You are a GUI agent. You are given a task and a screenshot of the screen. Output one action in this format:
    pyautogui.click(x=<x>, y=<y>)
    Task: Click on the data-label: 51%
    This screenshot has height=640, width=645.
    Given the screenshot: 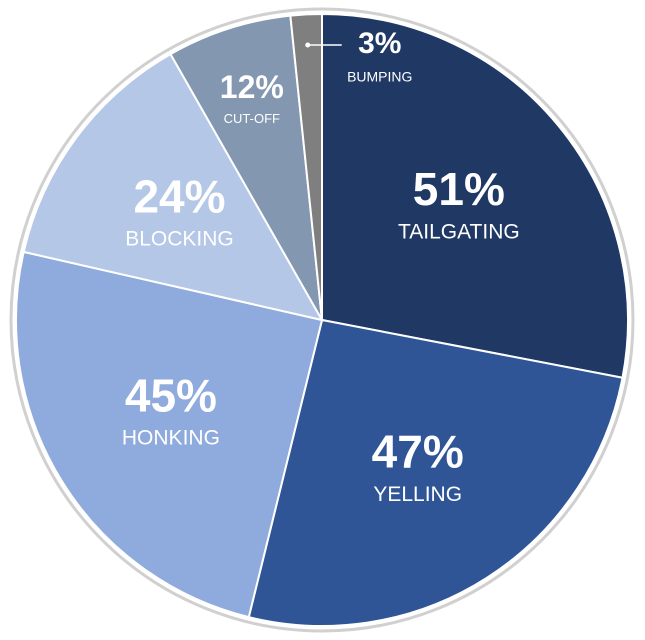 What is the action you would take?
    pyautogui.click(x=459, y=189)
    